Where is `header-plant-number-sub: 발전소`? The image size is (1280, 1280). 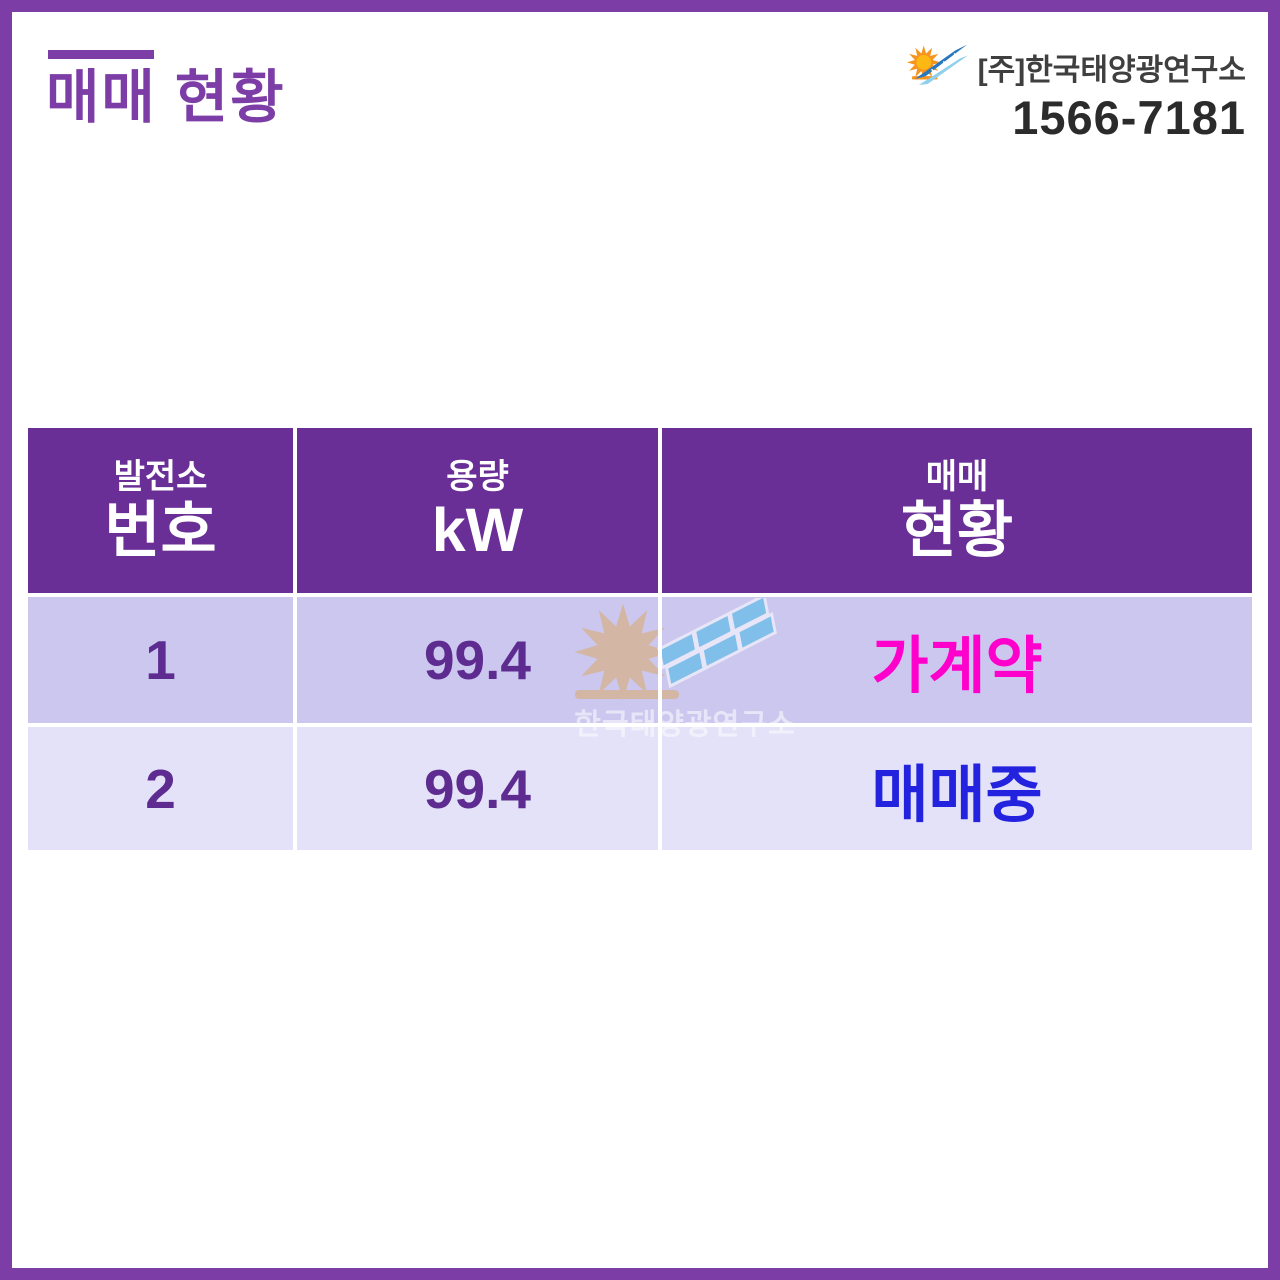
header-plant-number-sub: 발전소 is located at coordinates (160, 476).